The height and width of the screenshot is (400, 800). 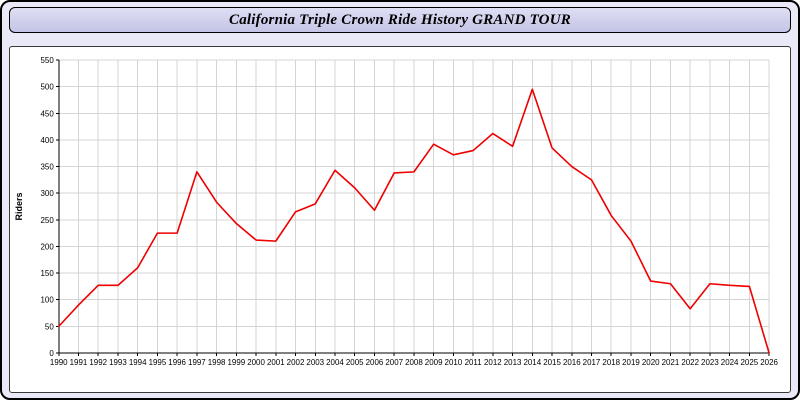 What do you see at coordinates (51, 353) in the screenshot?
I see `svg-text: 0` at bounding box center [51, 353].